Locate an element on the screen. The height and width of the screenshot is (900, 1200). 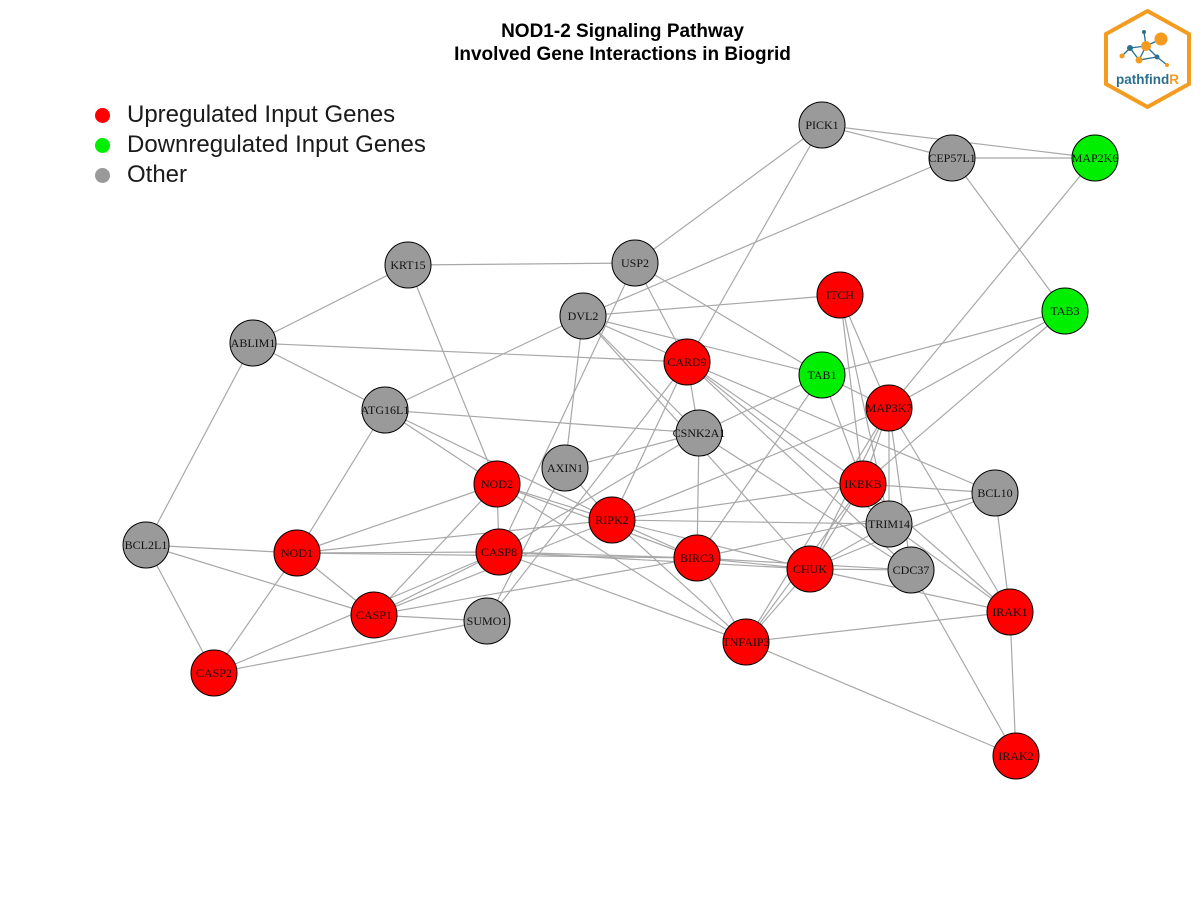
node-circle-ikbkb is located at coordinates (863, 484).